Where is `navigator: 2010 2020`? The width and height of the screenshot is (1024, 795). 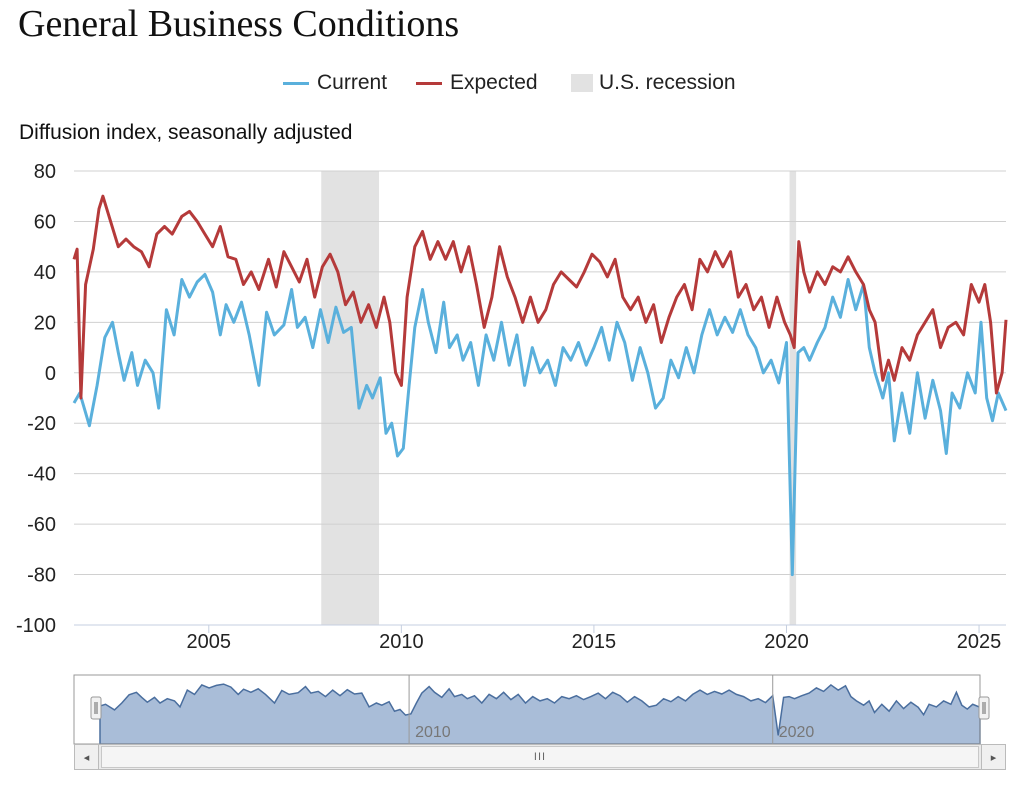 navigator: 2010 2020 is located at coordinates (531, 709).